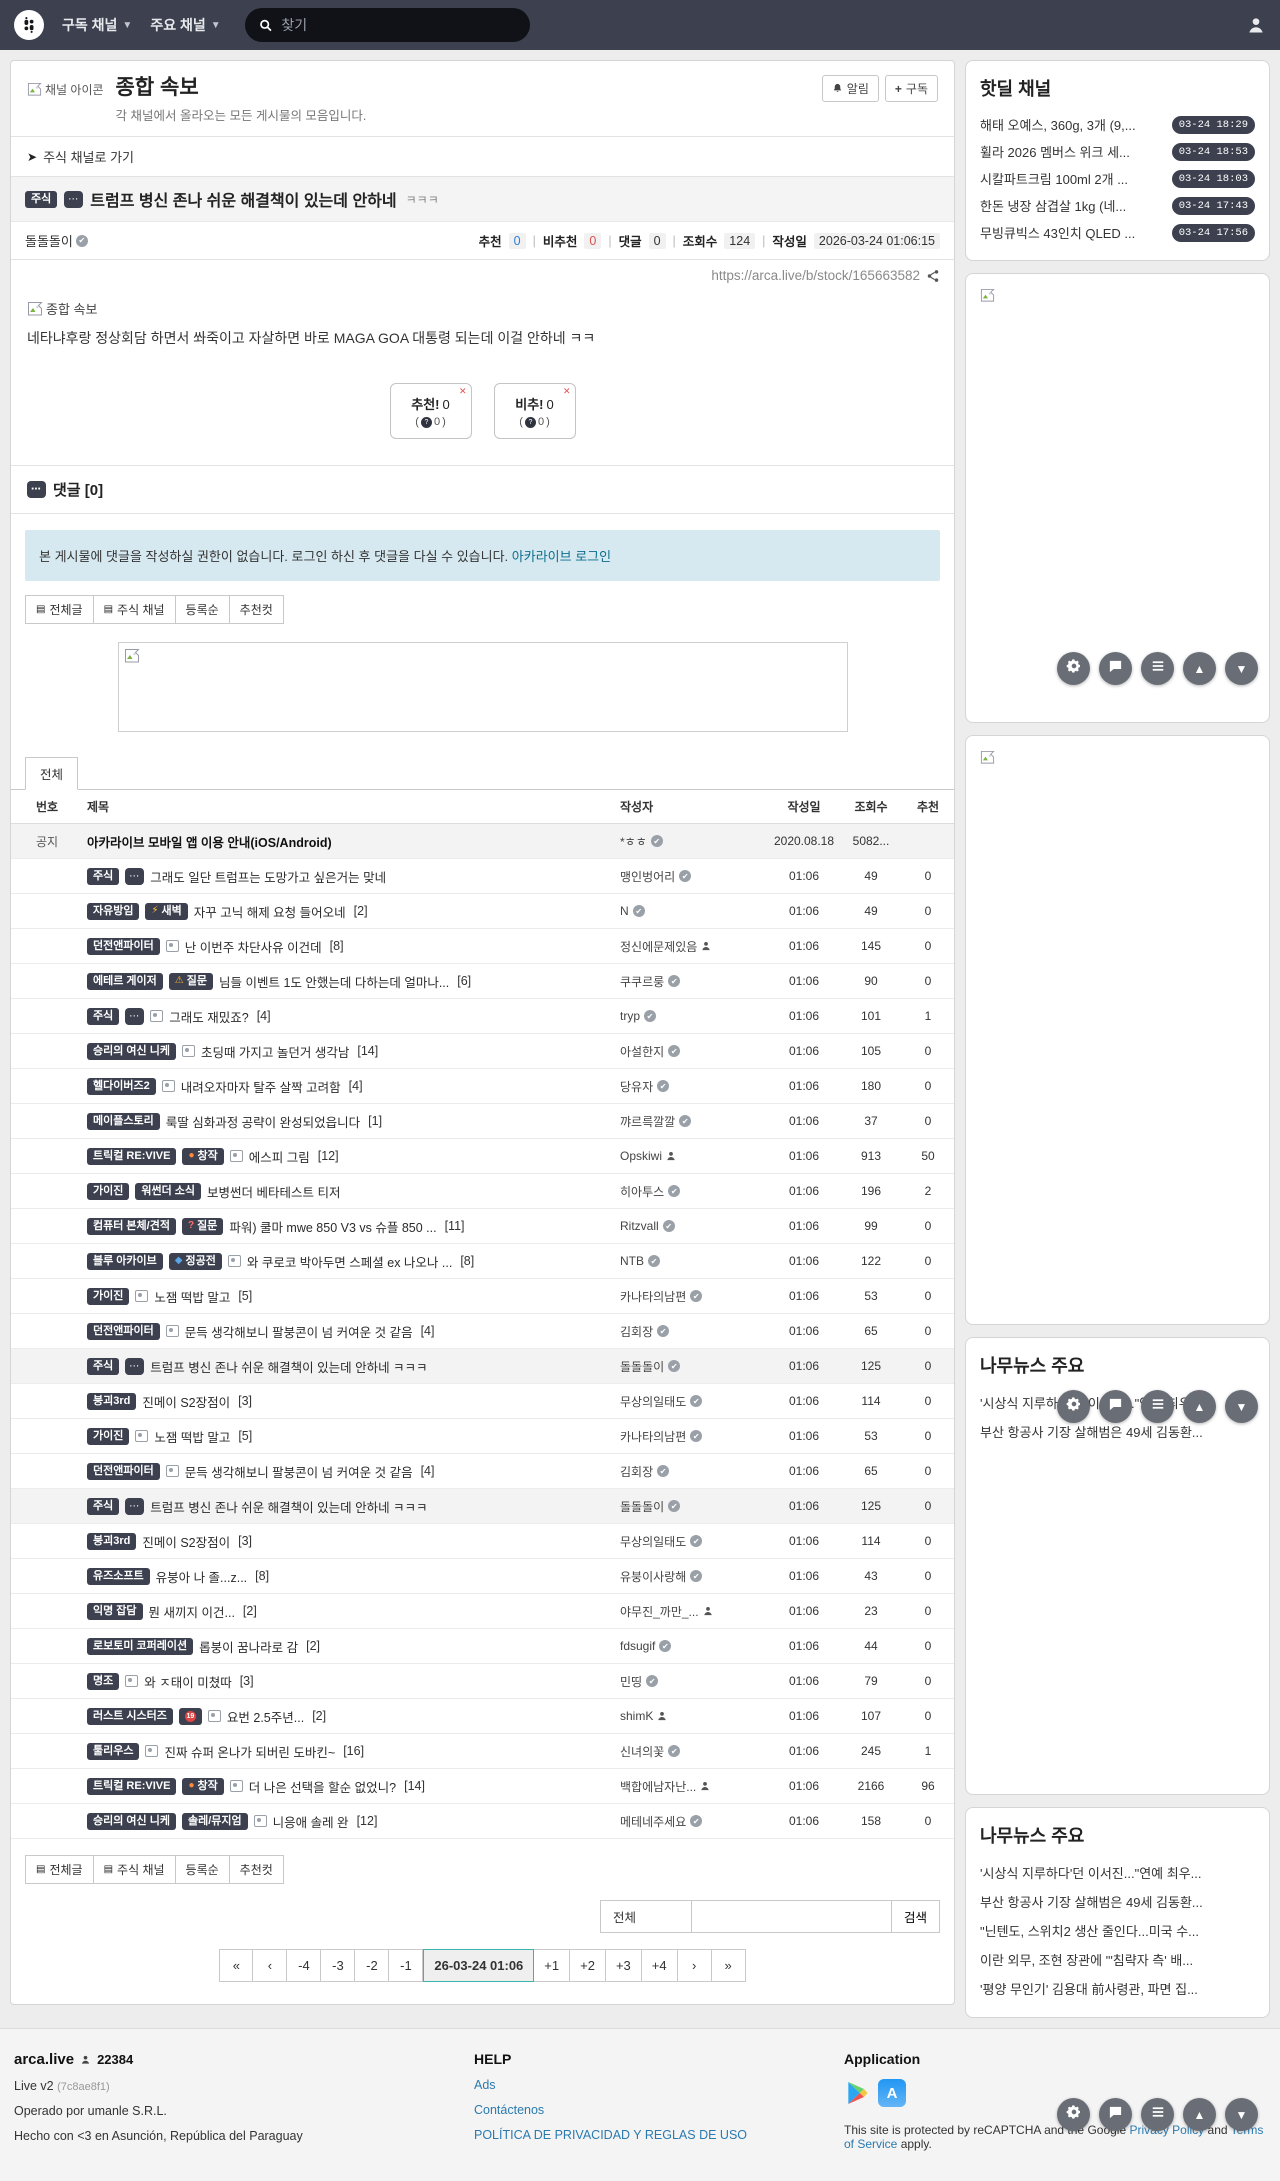 The height and width of the screenshot is (2181, 1280). I want to click on post-url: https://arca.live/b/stock/165663582, so click(815, 276).